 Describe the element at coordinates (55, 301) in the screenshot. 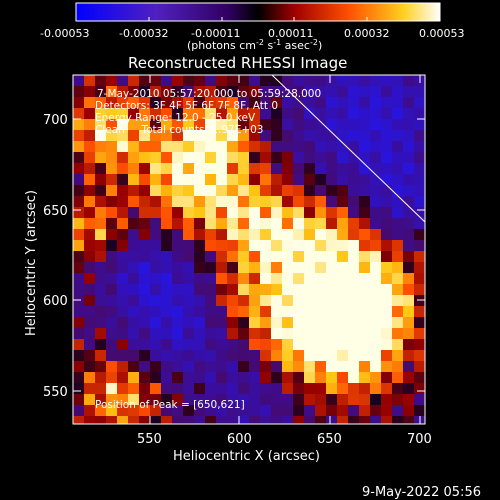

I see `y-tick-label: 600` at that location.